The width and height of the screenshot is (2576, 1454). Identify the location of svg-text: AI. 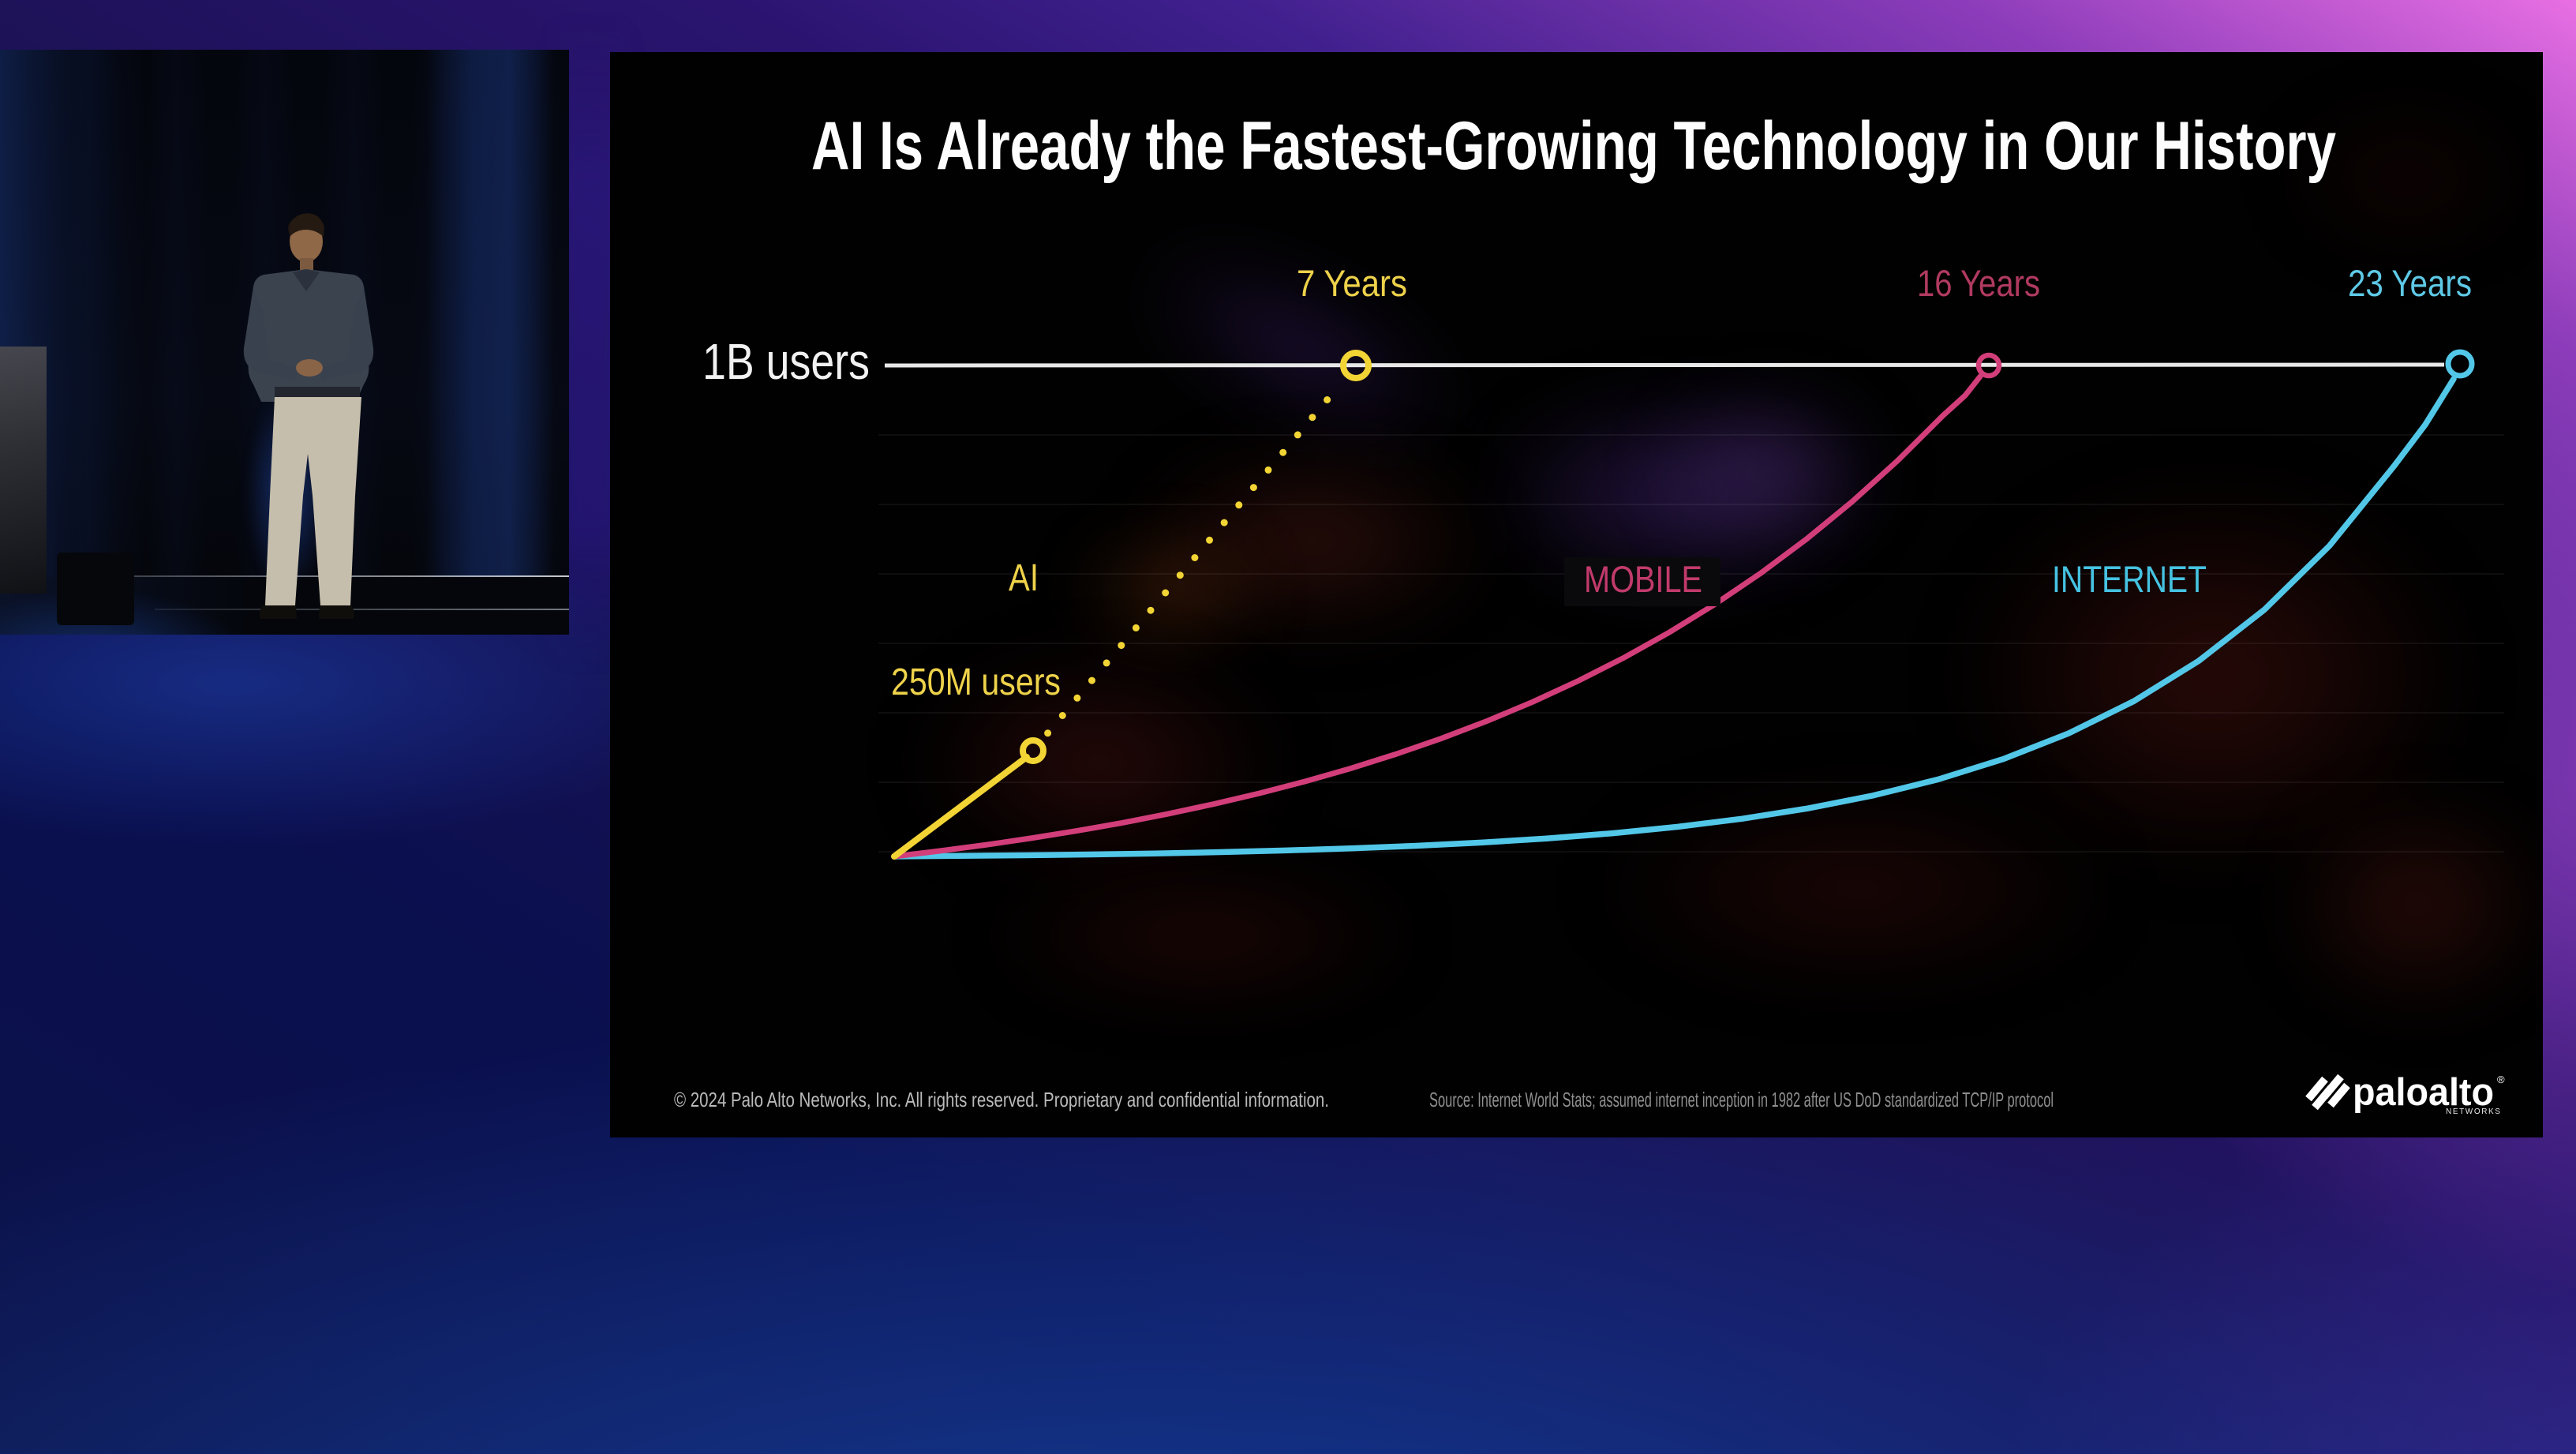
(1024, 578).